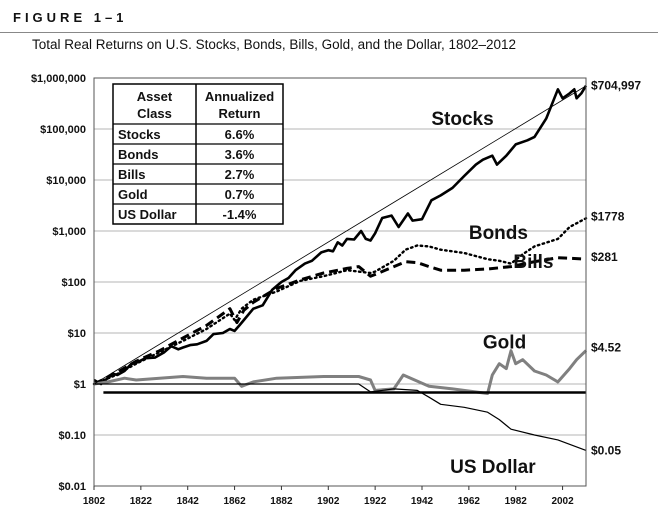 This screenshot has width=658, height=516. I want to click on x-tick-label: 1942, so click(422, 501).